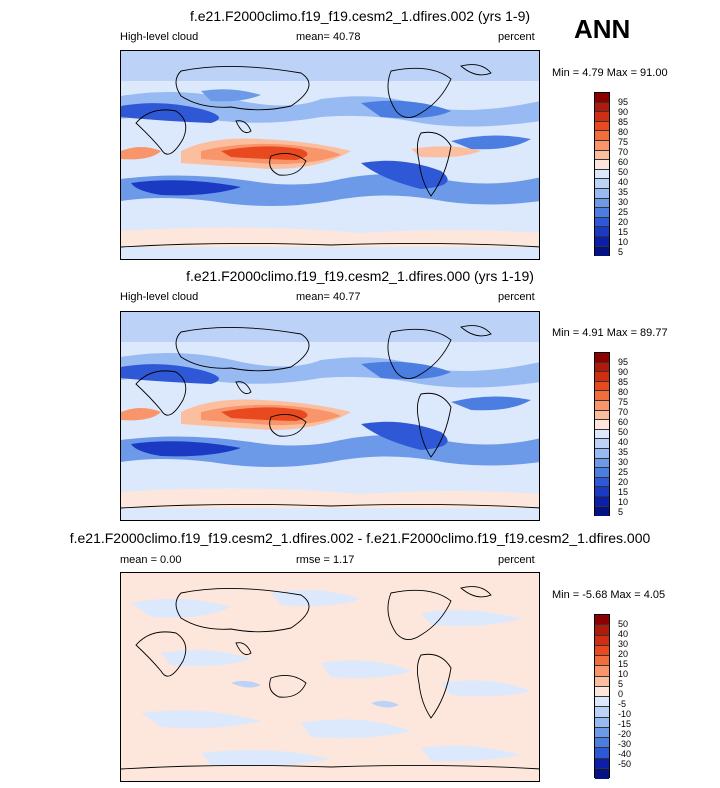 The image size is (720, 788). What do you see at coordinates (623, 674) in the screenshot?
I see `panel-3-cb-label: 10` at bounding box center [623, 674].